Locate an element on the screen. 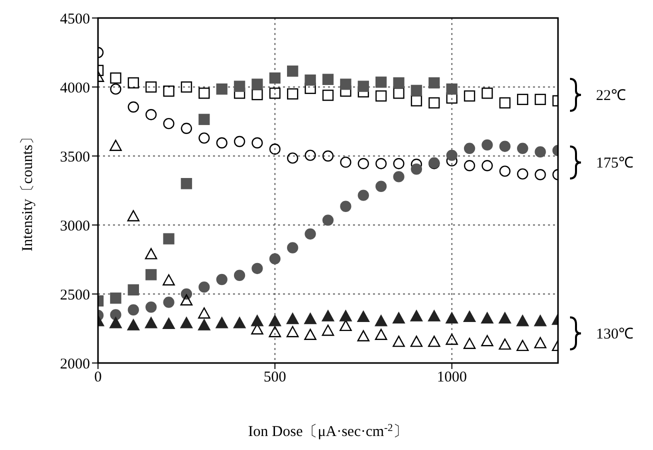 The image size is (653, 450). x-tick-label: 0 is located at coordinates (98, 378).